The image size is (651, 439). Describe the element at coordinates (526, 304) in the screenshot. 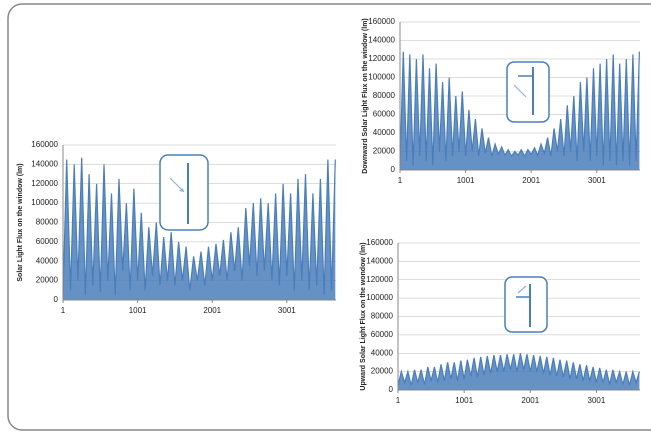

I see `icon-upward` at that location.